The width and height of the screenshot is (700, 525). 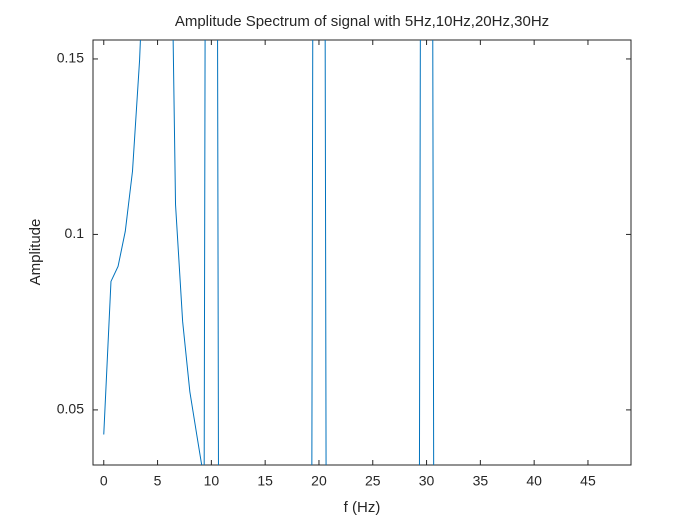 What do you see at coordinates (35, 252) in the screenshot?
I see `y-axis-label: Amplitude` at bounding box center [35, 252].